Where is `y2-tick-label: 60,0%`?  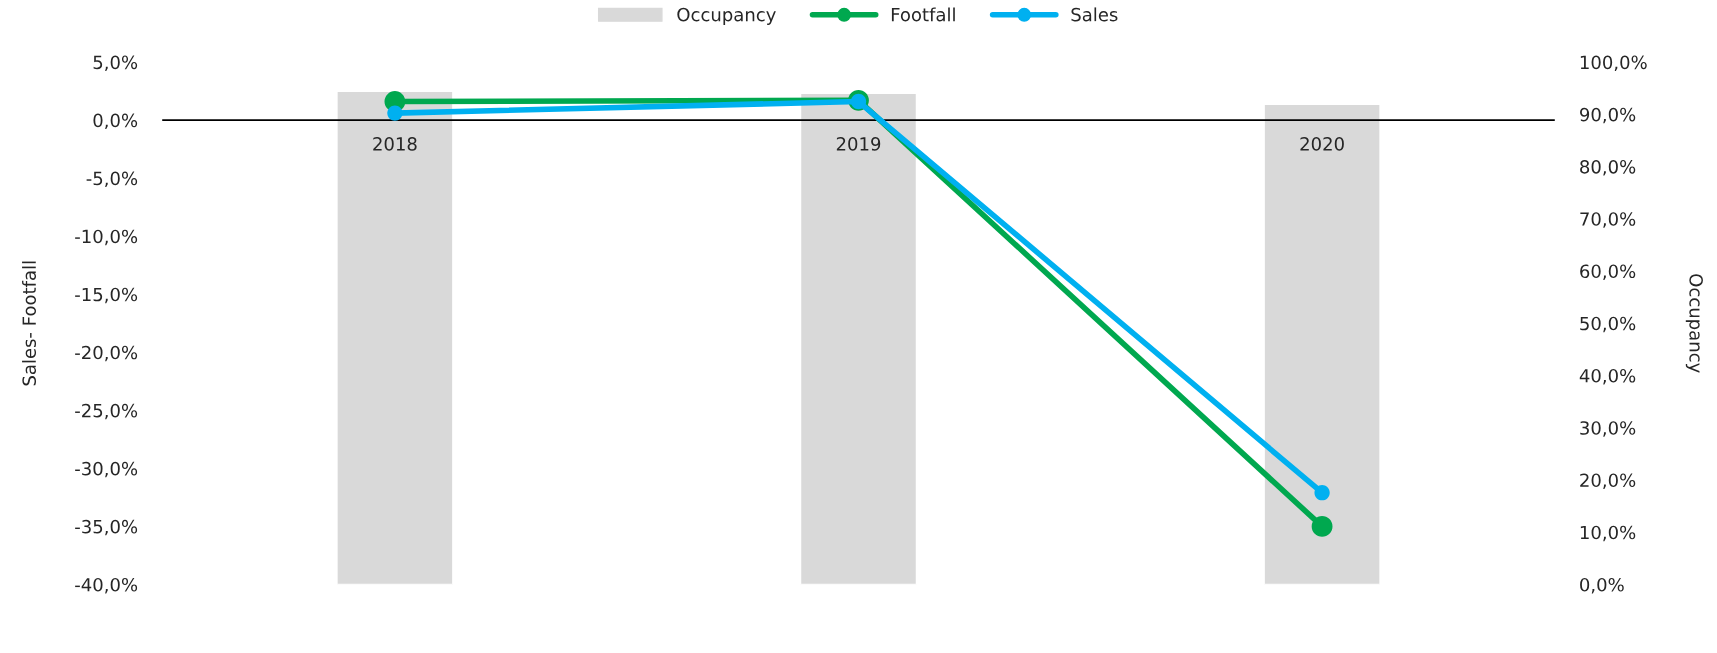
y2-tick-label: 60,0% is located at coordinates (1608, 272).